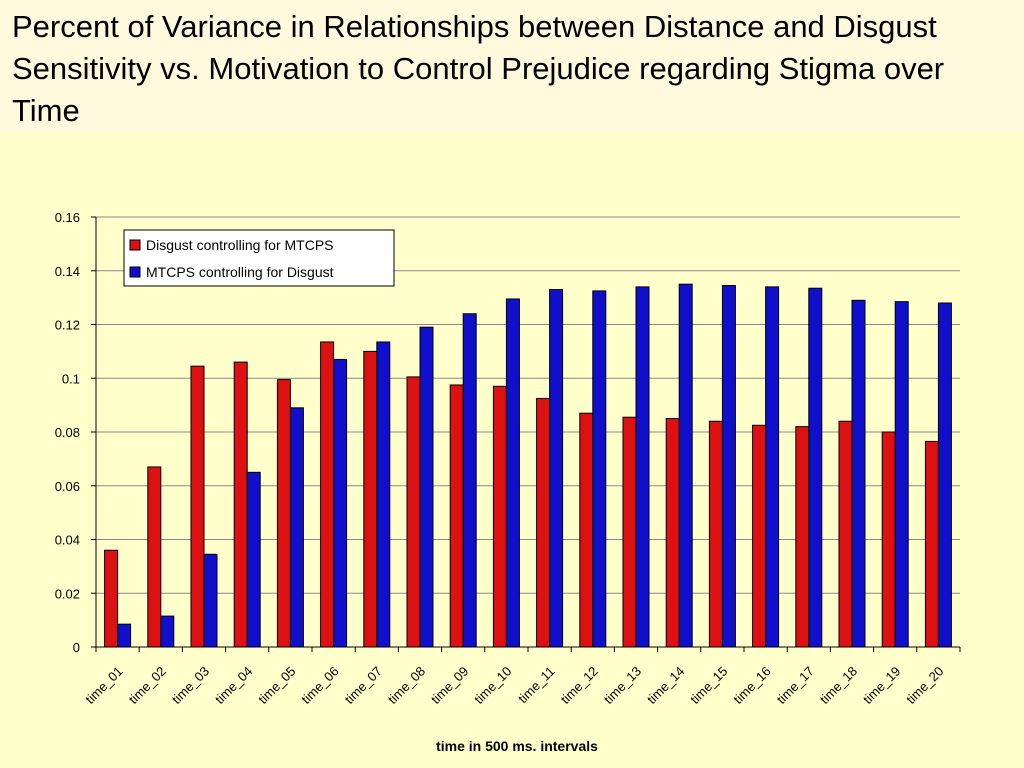 The width and height of the screenshot is (1024, 768). What do you see at coordinates (76, 647) in the screenshot?
I see `y-tick-label: 0` at bounding box center [76, 647].